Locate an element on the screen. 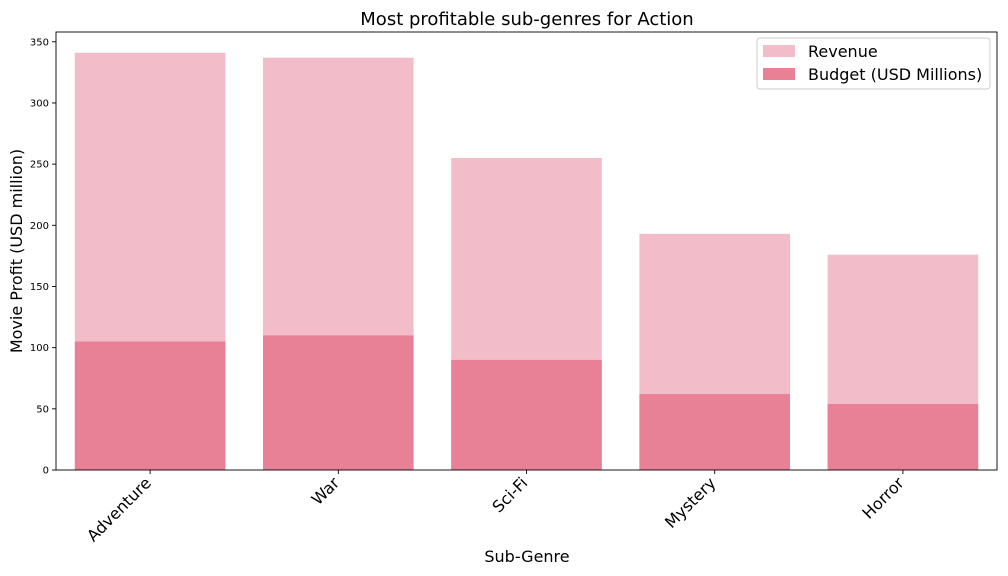 The height and width of the screenshot is (576, 1008). x-tick-label-mystery: Mystery is located at coordinates (690, 502).